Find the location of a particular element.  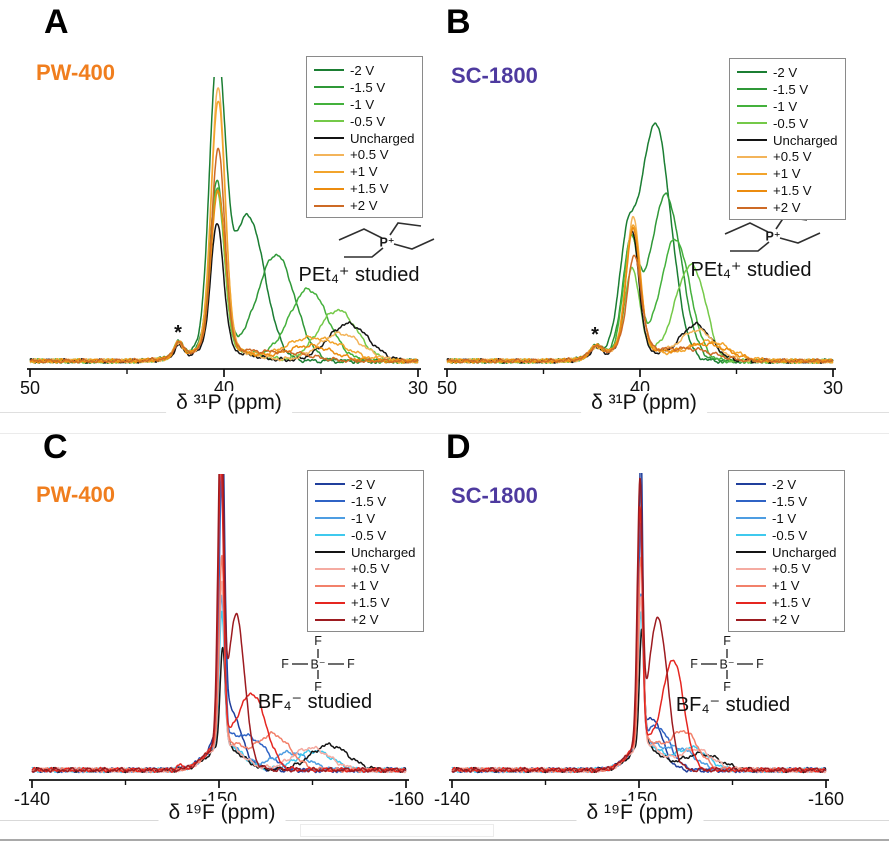

asterisk-annotation-a: * is located at coordinates (178, 333).